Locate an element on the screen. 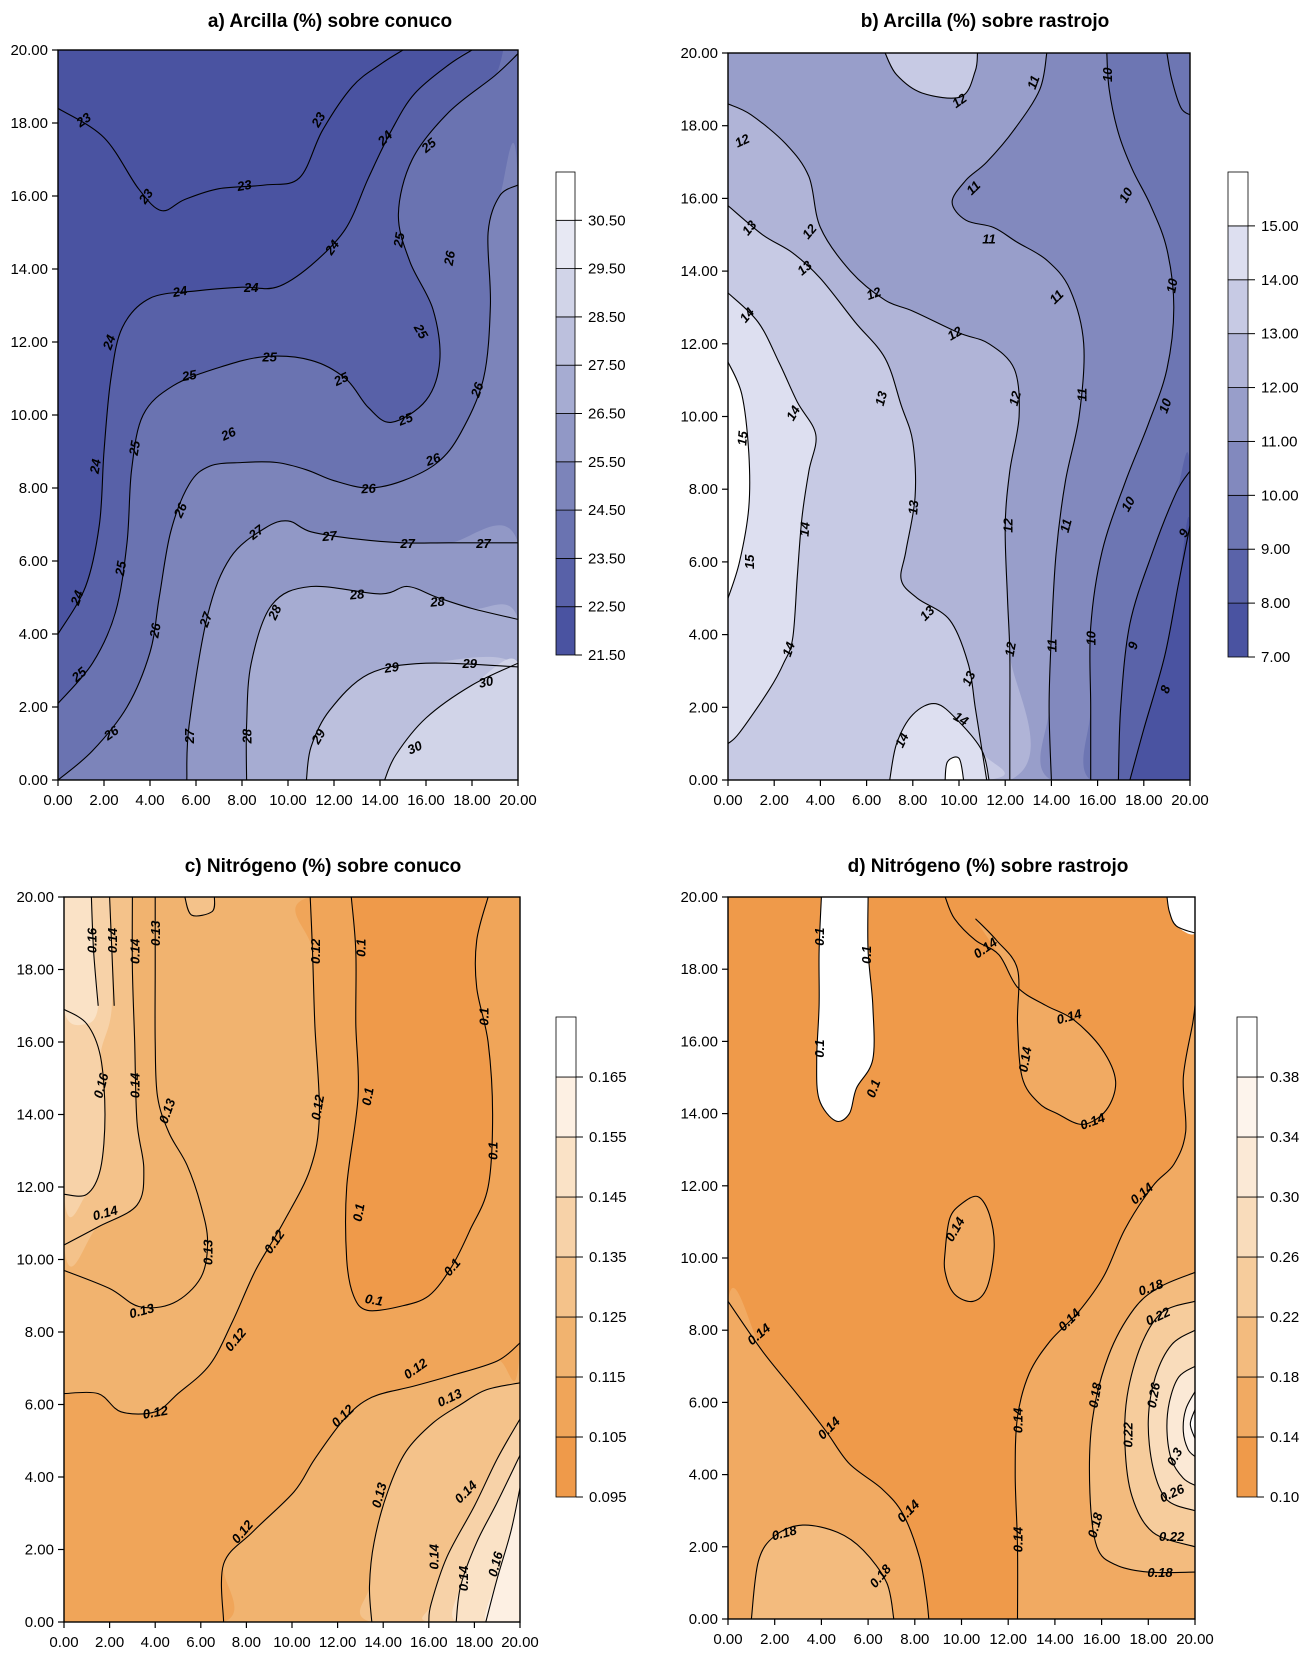 The width and height of the screenshot is (1313, 1658). colorbar-tick-label: 8.00 is located at coordinates (1275, 603).